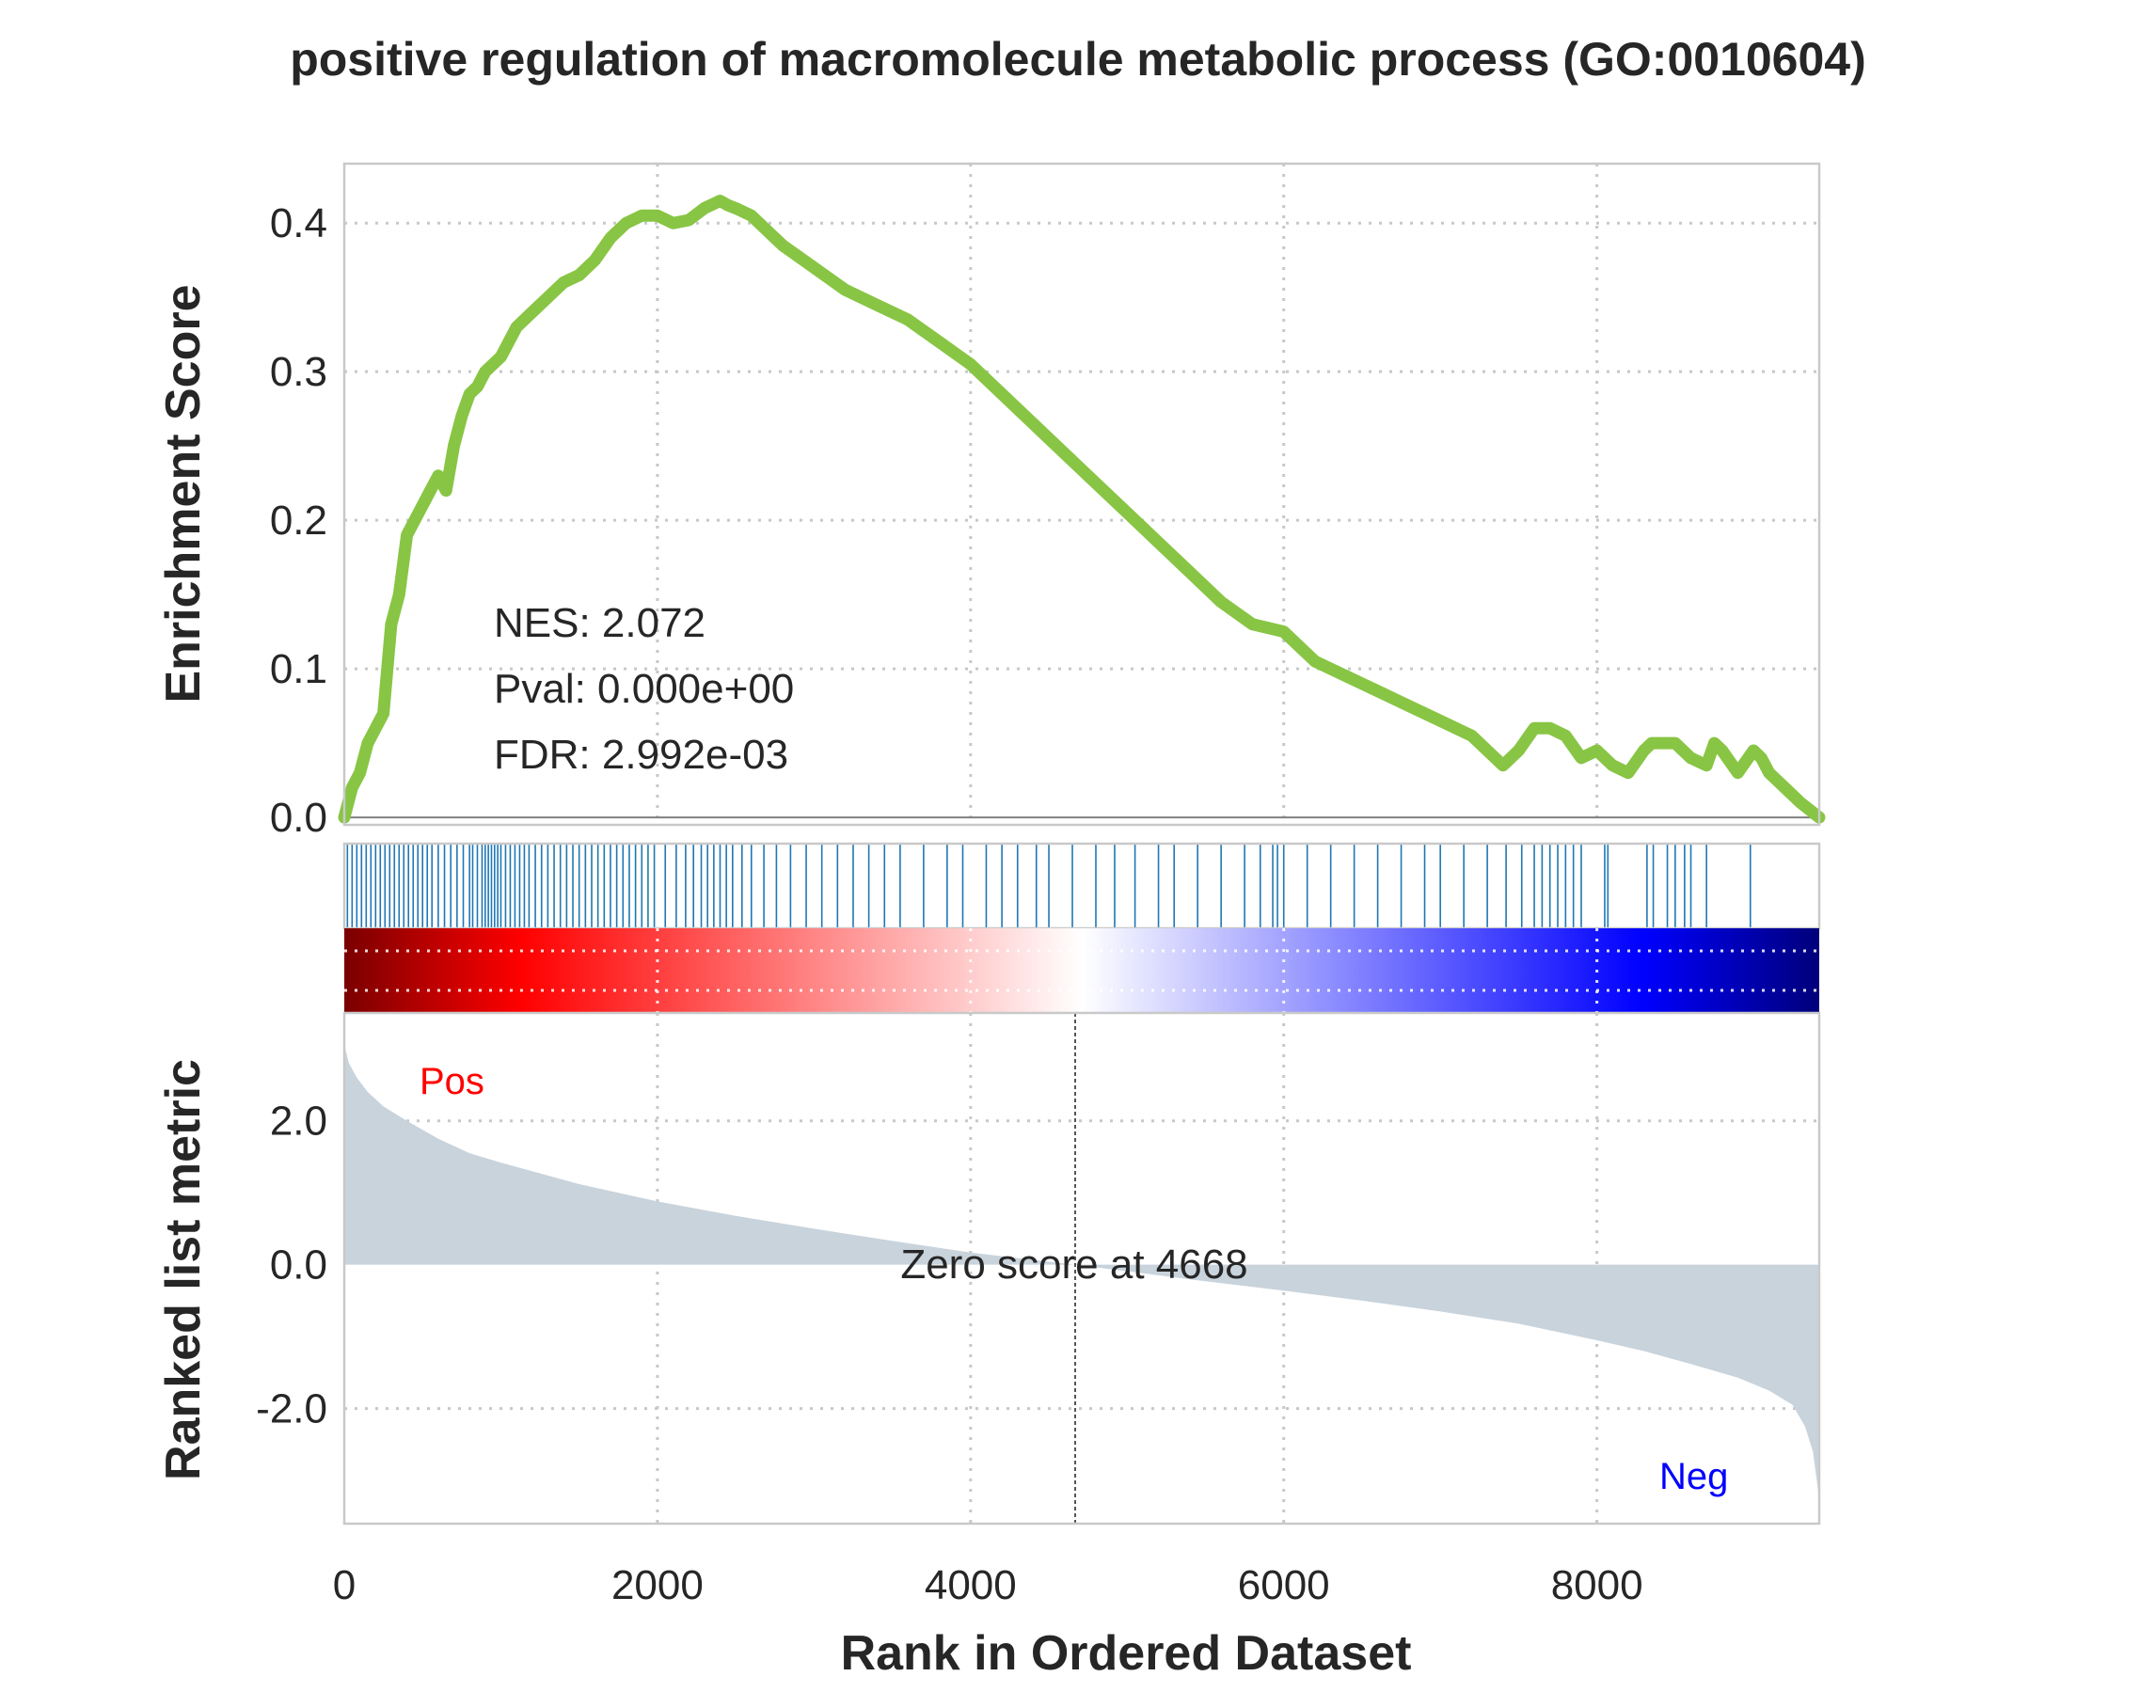 Image resolution: width=2156 pixels, height=1708 pixels. I want to click on neg-label: Neg, so click(1693, 1476).